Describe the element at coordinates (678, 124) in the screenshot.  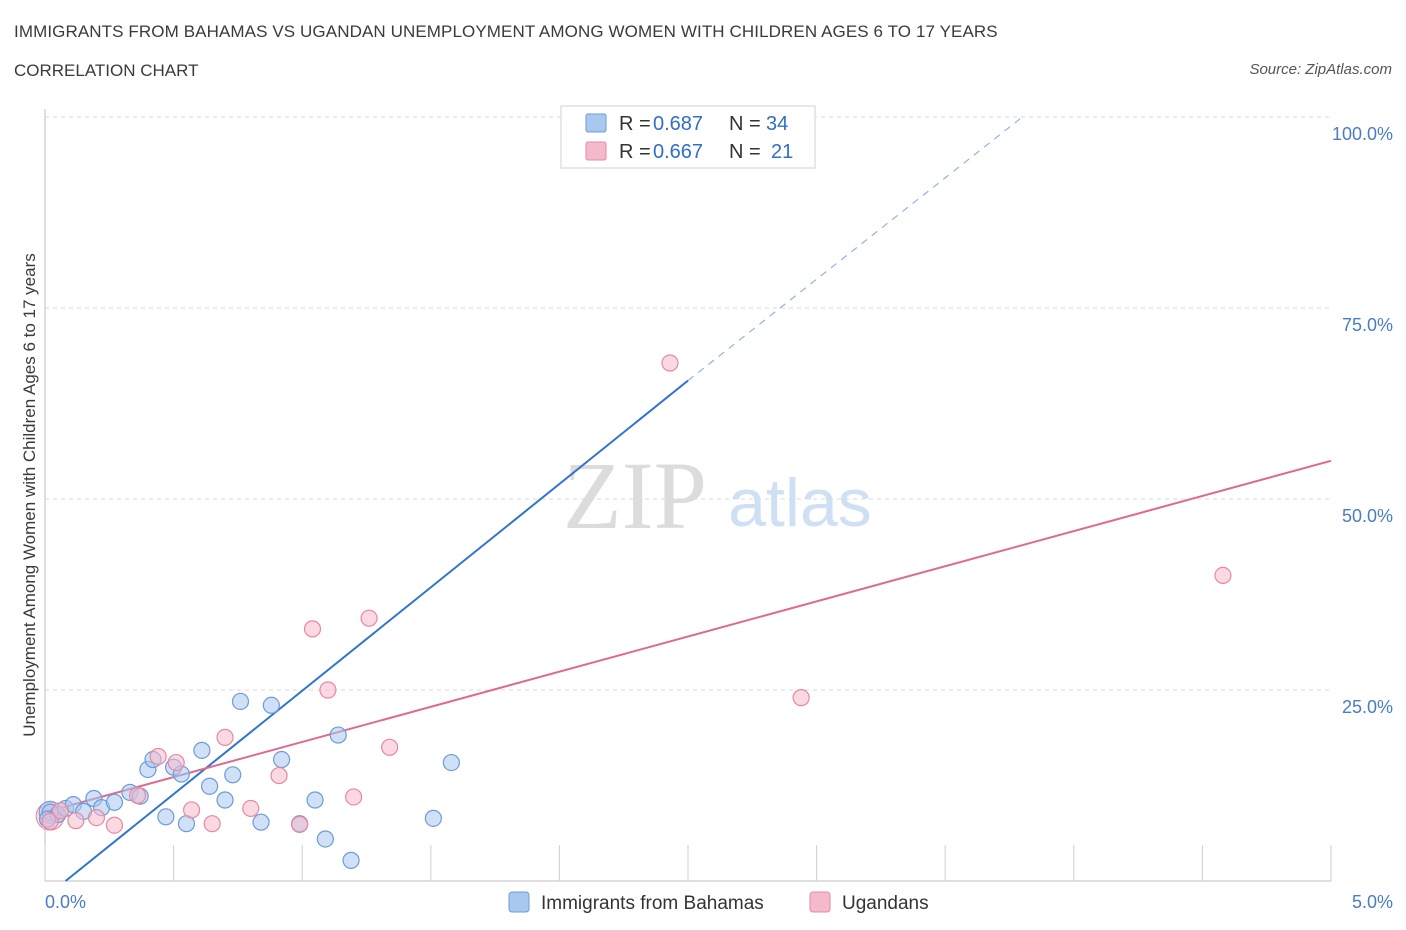
I see `legend-r-value-1: 0.687` at that location.